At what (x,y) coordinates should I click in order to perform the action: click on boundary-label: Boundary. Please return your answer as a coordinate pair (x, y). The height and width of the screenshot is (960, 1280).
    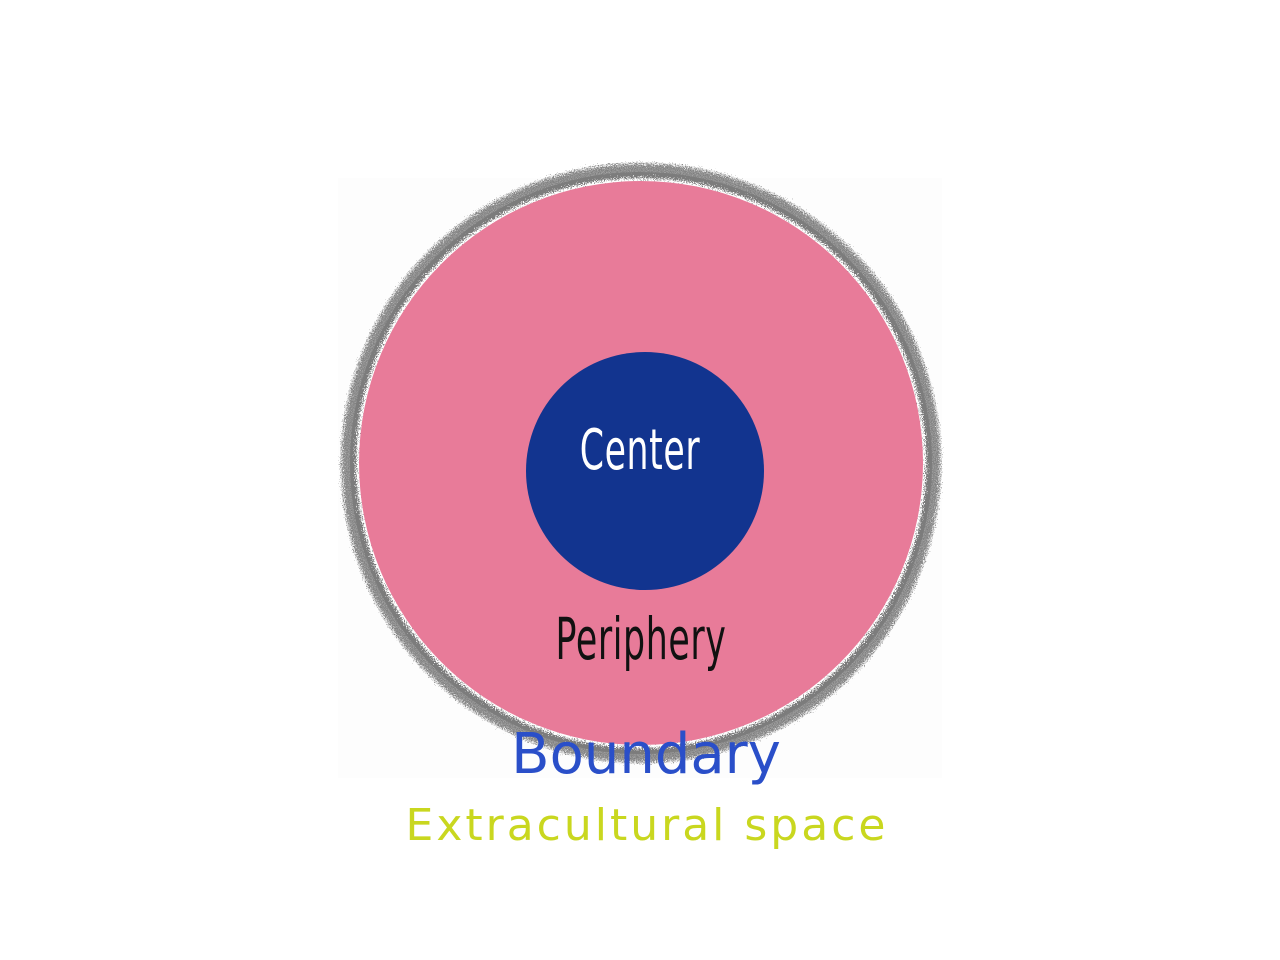
    Looking at the image, I should click on (646, 754).